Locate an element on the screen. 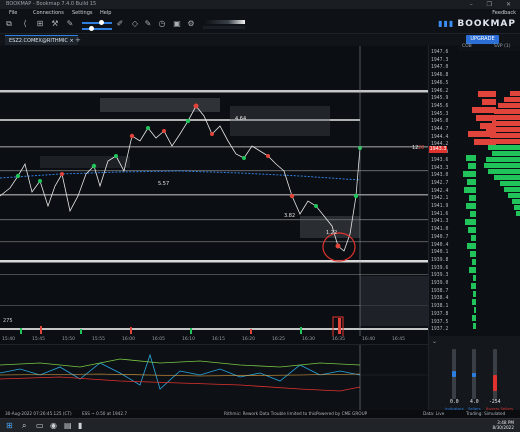 This screenshot has height=432, width=520. book-size-label: 12 is located at coordinates (415, 148).